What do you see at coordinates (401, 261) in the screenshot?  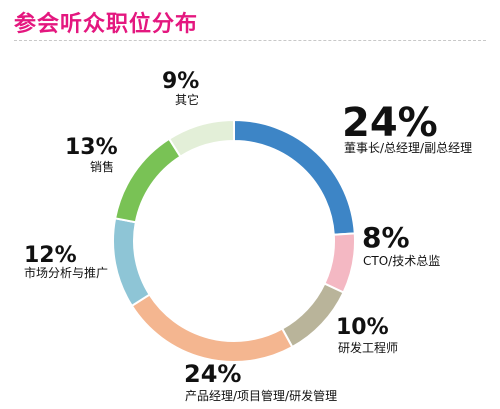 I see `slice-category-label: CTO/技术总监` at bounding box center [401, 261].